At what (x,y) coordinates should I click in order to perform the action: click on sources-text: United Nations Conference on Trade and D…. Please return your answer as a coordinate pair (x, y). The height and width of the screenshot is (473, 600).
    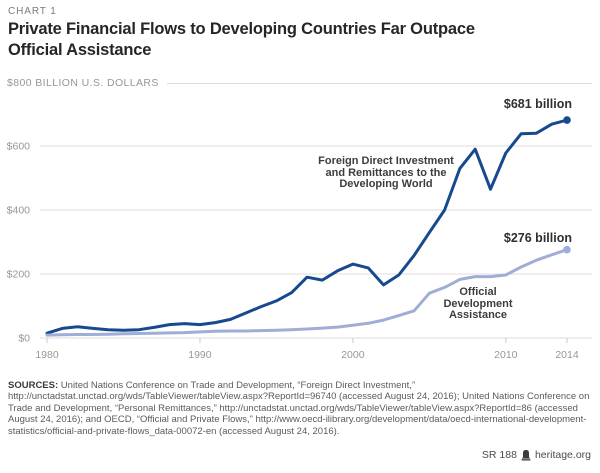
    Looking at the image, I should click on (299, 408).